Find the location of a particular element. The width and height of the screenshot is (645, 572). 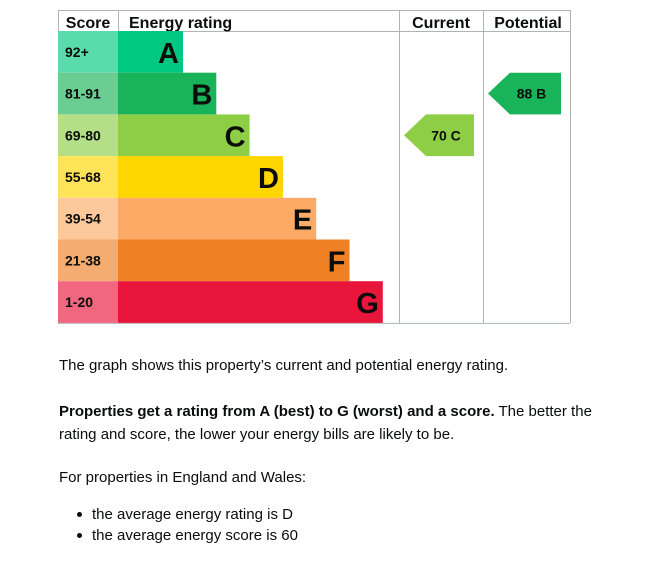

current-rating-arrow-label: 70 C is located at coordinates (446, 135).